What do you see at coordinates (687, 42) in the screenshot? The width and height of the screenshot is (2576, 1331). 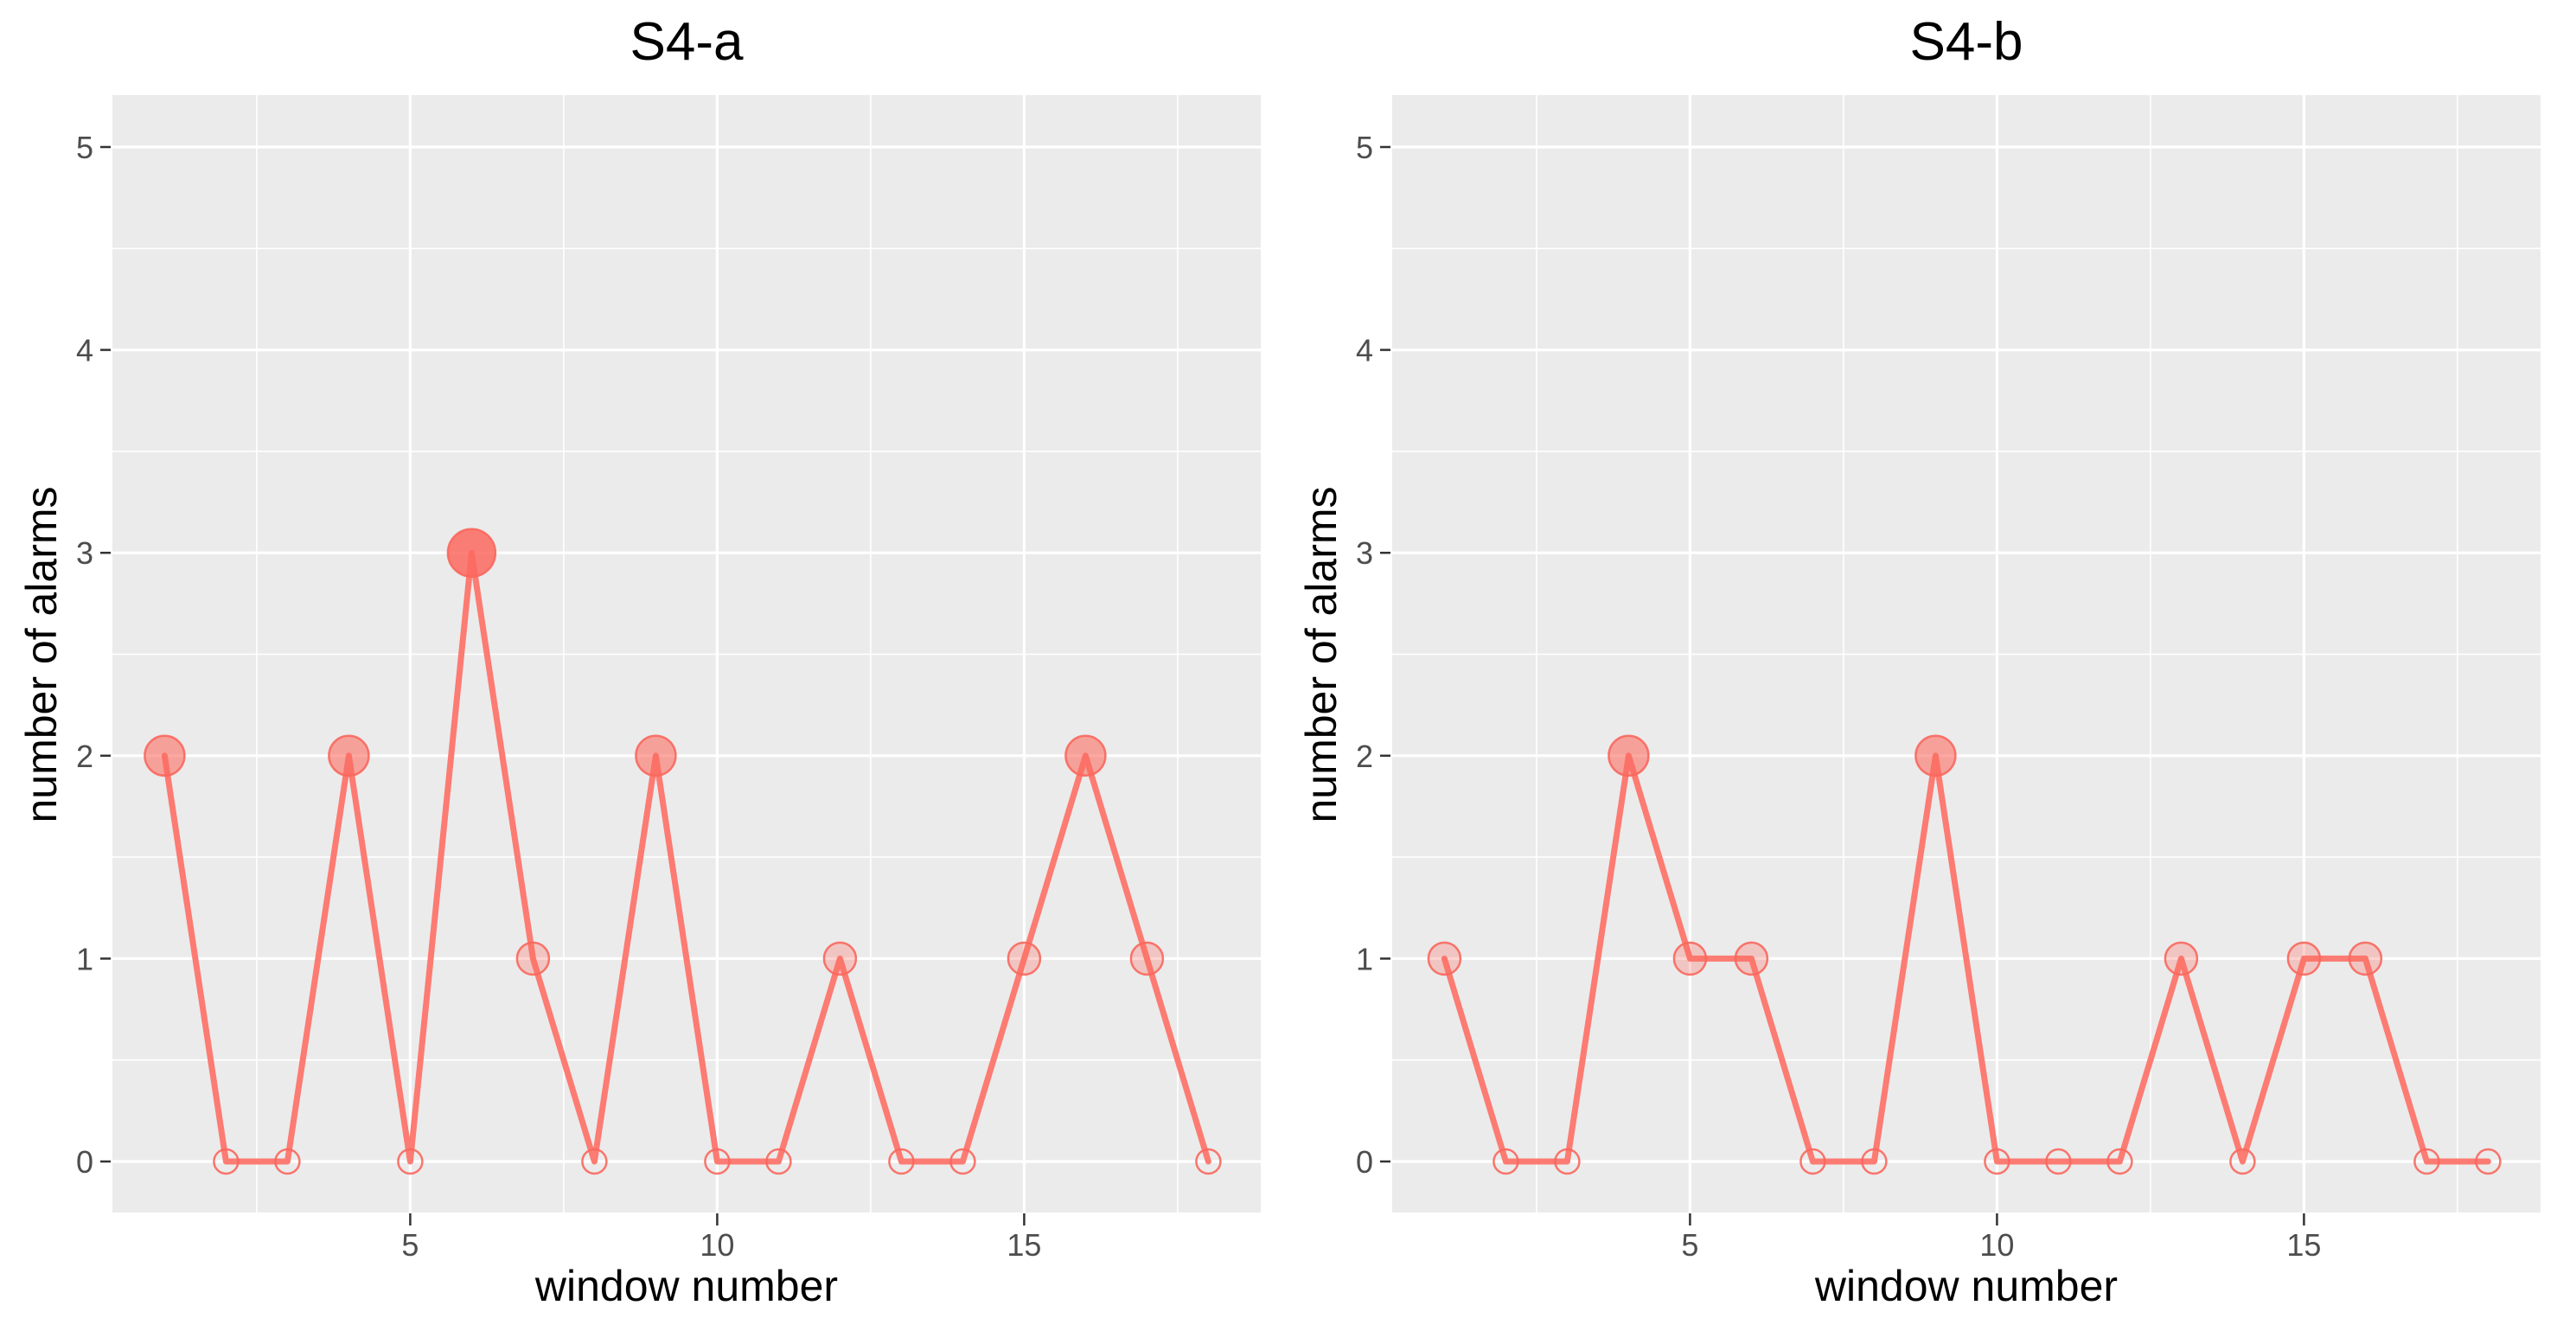 I see `panel-title-s4a: S4-a` at bounding box center [687, 42].